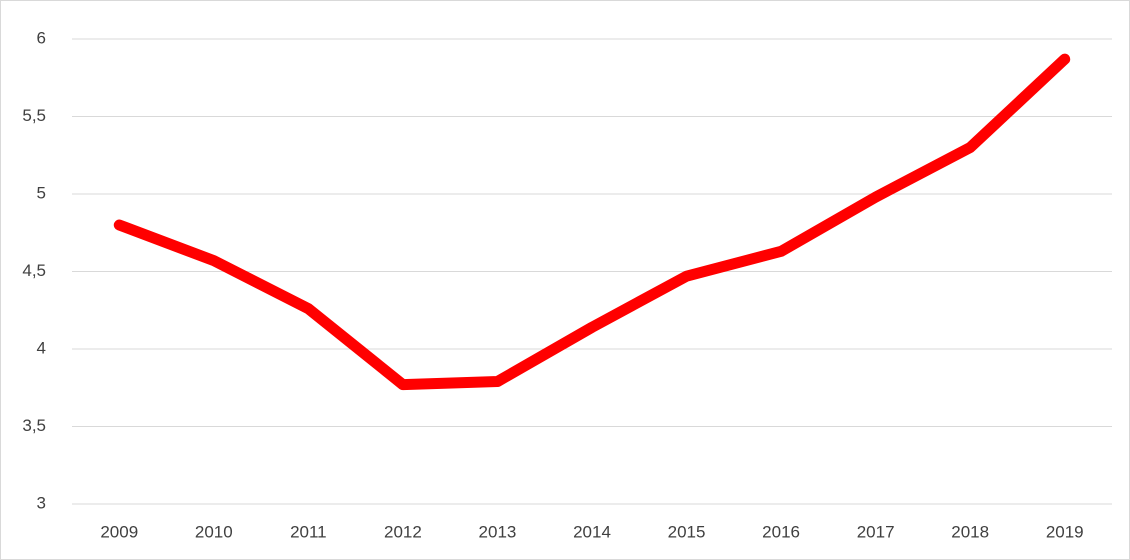 The width and height of the screenshot is (1130, 560). Describe the element at coordinates (214, 531) in the screenshot. I see `x-tick-label: 2010` at that location.